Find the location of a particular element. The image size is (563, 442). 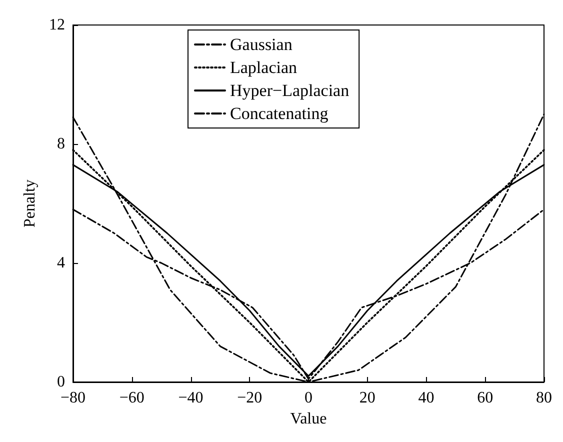

x-tick-label: −40 is located at coordinates (191, 398).